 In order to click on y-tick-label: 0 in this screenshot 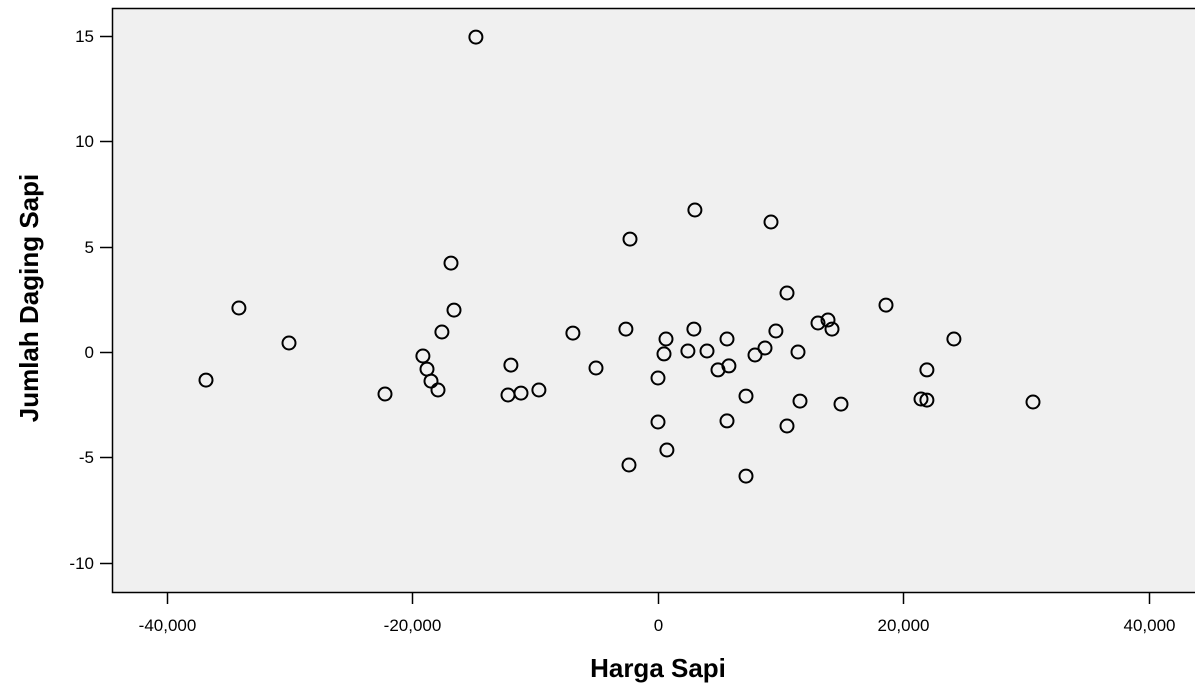, I will do `click(89, 352)`.